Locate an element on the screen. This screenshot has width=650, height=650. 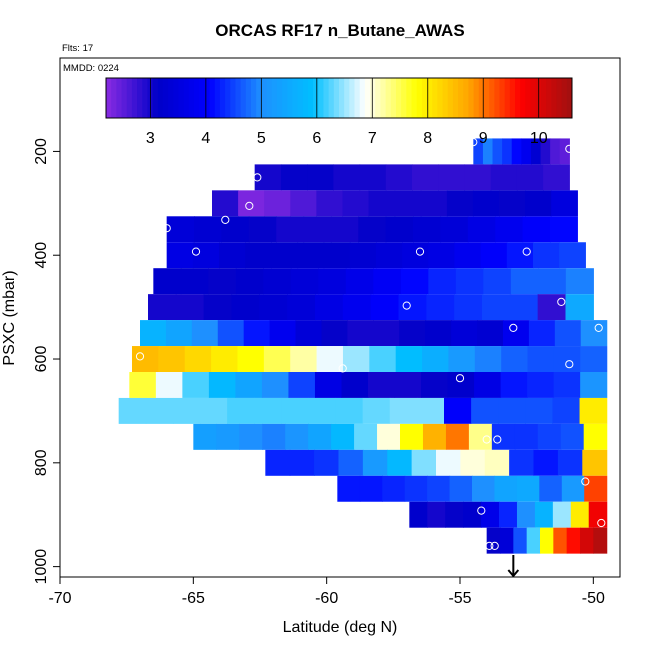
x-axis-label: Latitude (deg N) is located at coordinates (340, 627).